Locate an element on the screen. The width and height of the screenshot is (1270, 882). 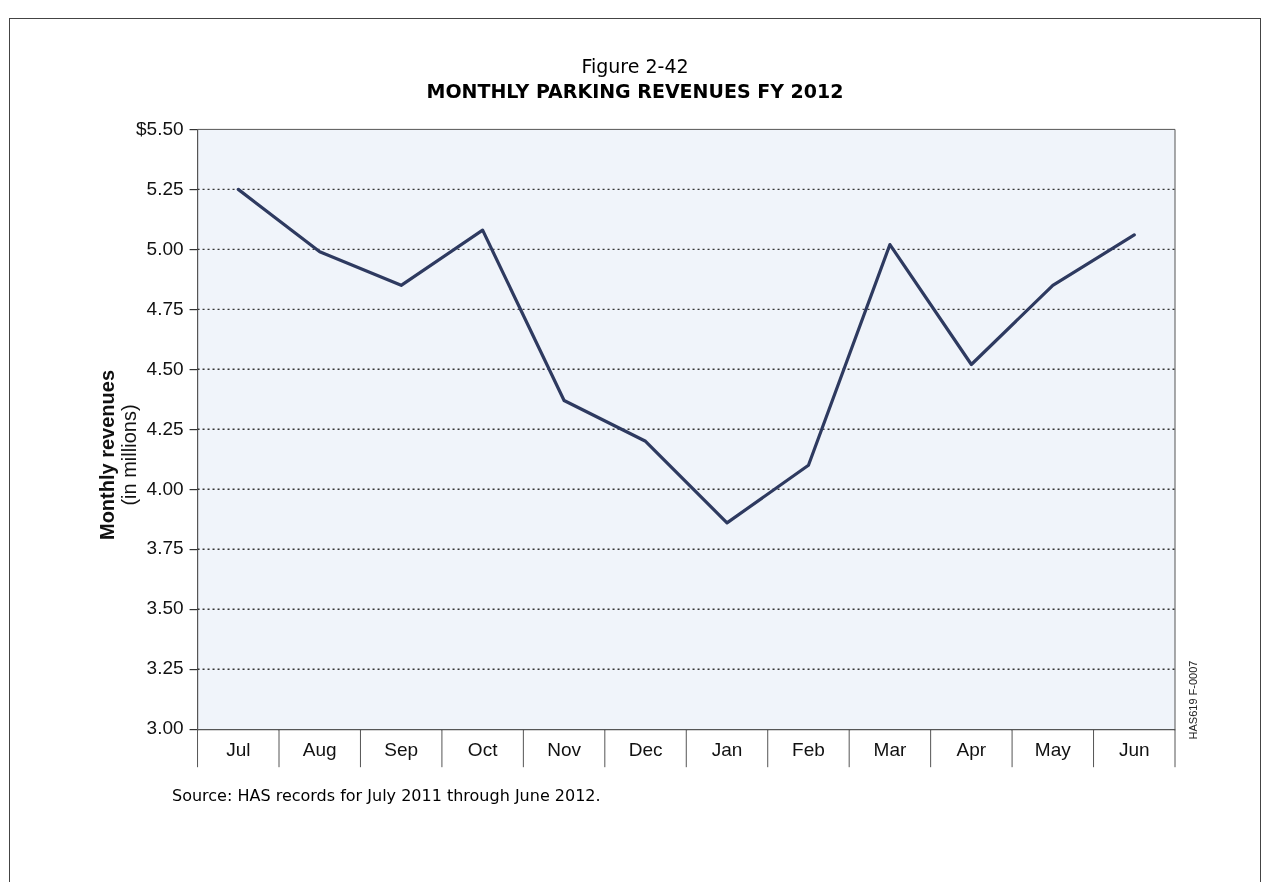
x-tick-label: Jul is located at coordinates (238, 749).